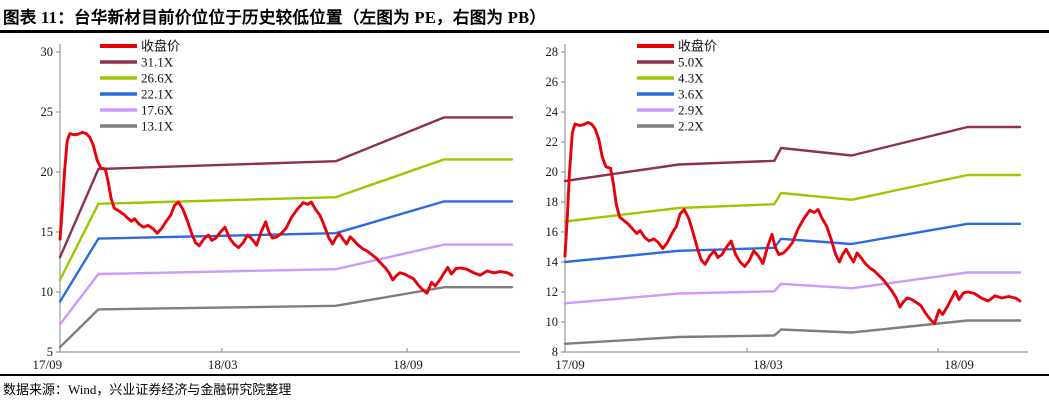 The width and height of the screenshot is (1049, 402). What do you see at coordinates (552, 292) in the screenshot?
I see `y-axis-label: 12` at bounding box center [552, 292].